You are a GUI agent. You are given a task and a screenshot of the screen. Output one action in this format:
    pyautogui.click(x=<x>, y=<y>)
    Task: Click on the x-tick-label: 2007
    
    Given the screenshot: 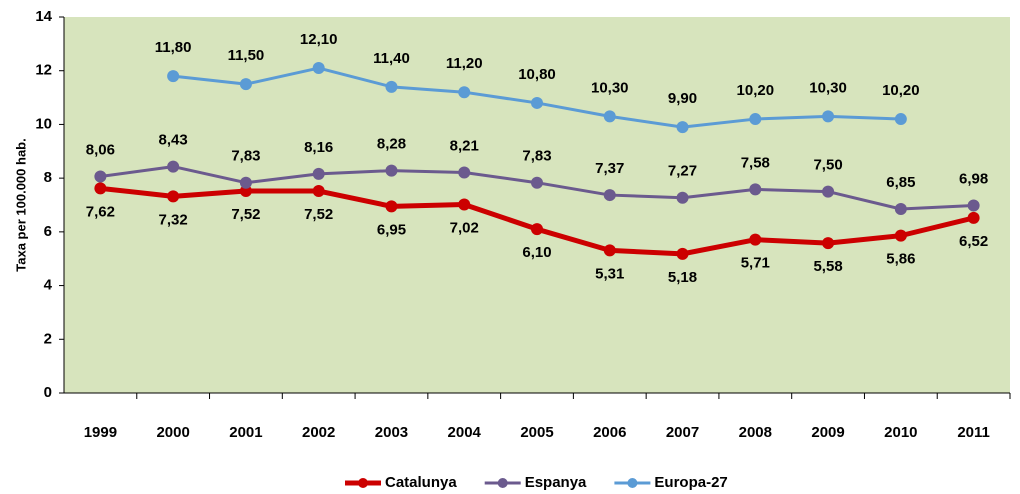 What is the action you would take?
    pyautogui.click(x=682, y=432)
    